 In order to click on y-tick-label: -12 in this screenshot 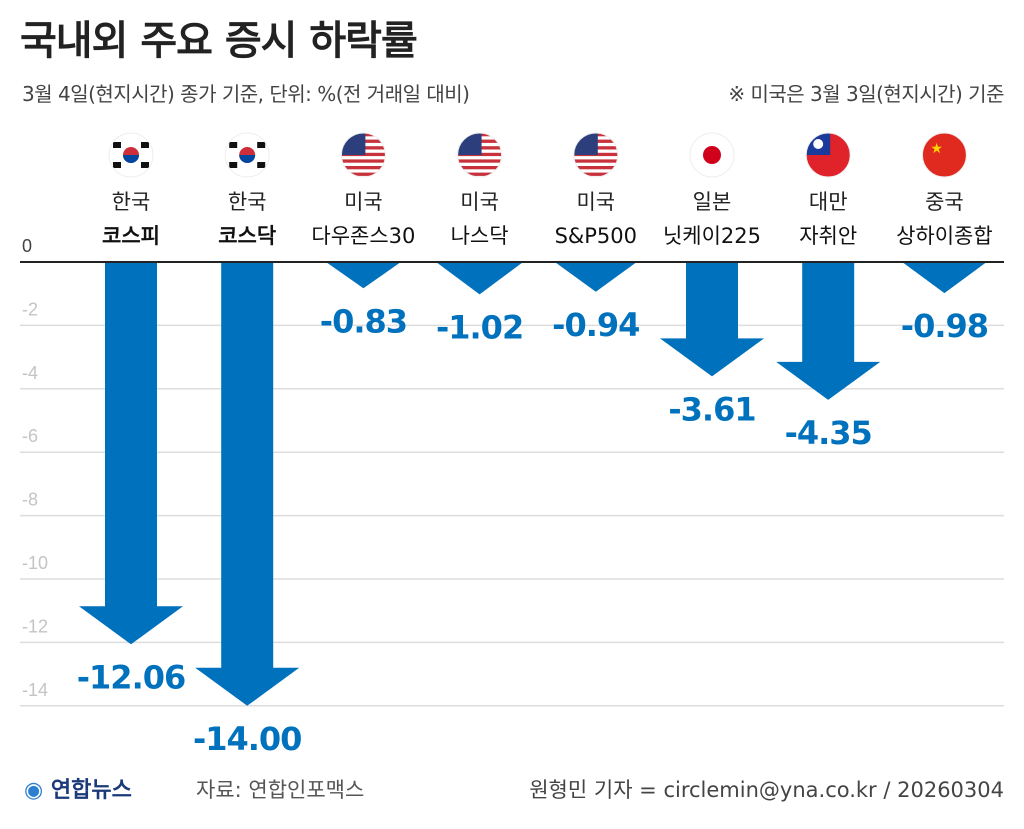, I will do `click(35, 626)`.